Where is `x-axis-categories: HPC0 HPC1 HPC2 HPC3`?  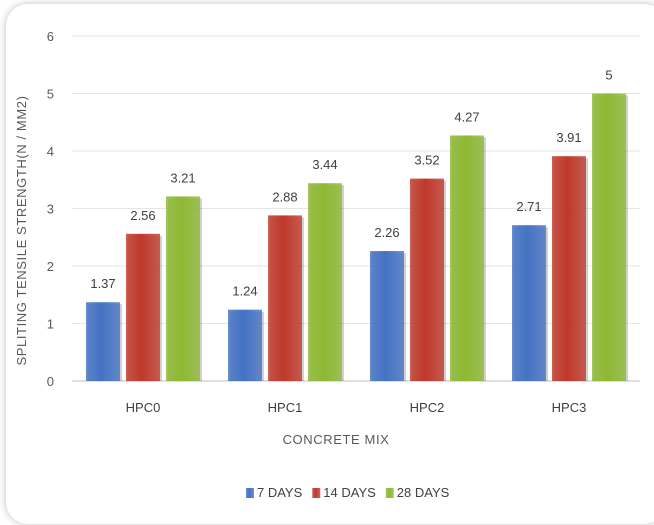
x-axis-categories: HPC0 HPC1 HPC2 HPC3 is located at coordinates (356, 407).